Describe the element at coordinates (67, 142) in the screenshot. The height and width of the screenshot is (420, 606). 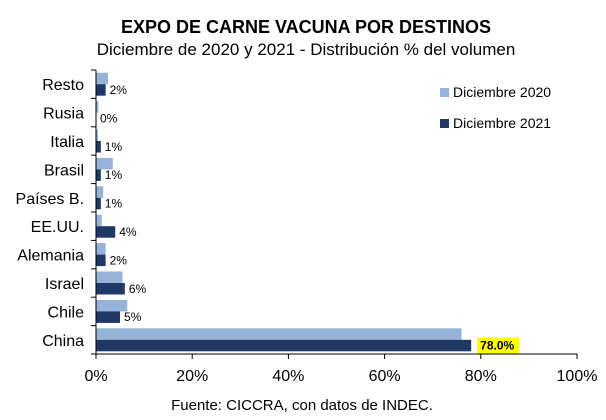
I see `category-label: Italia` at that location.